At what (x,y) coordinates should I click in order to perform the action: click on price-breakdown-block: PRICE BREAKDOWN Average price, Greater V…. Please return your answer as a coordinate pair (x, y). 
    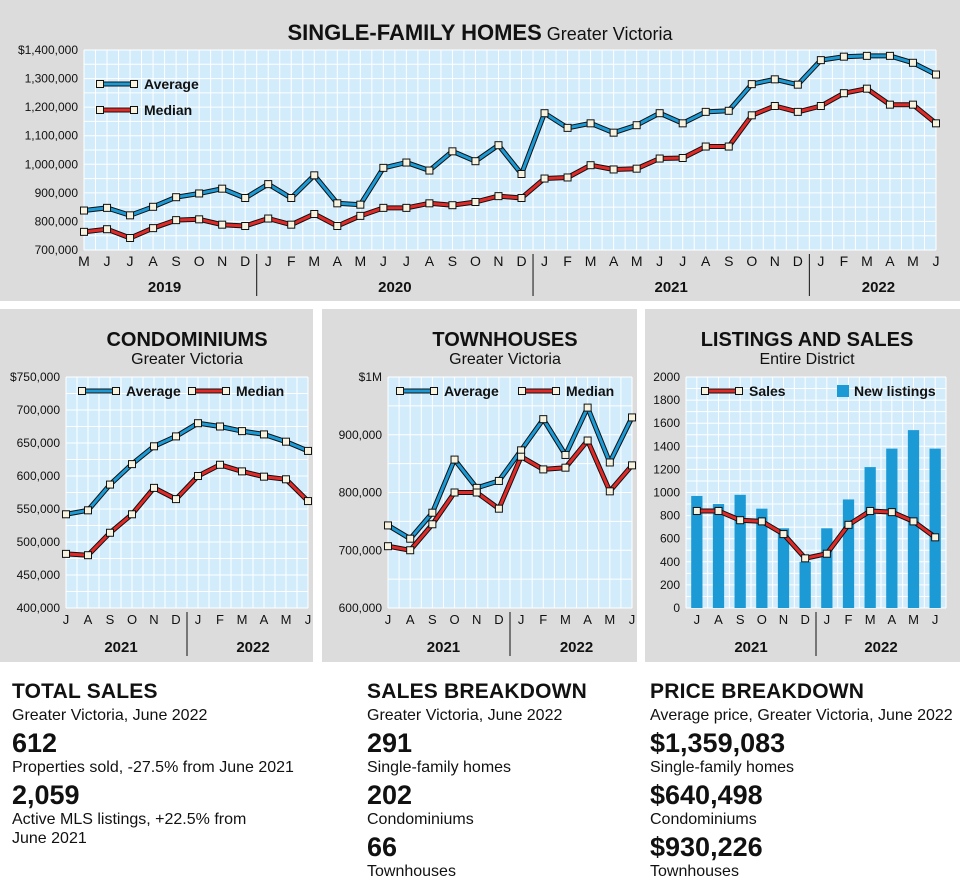
    Looking at the image, I should click on (802, 780).